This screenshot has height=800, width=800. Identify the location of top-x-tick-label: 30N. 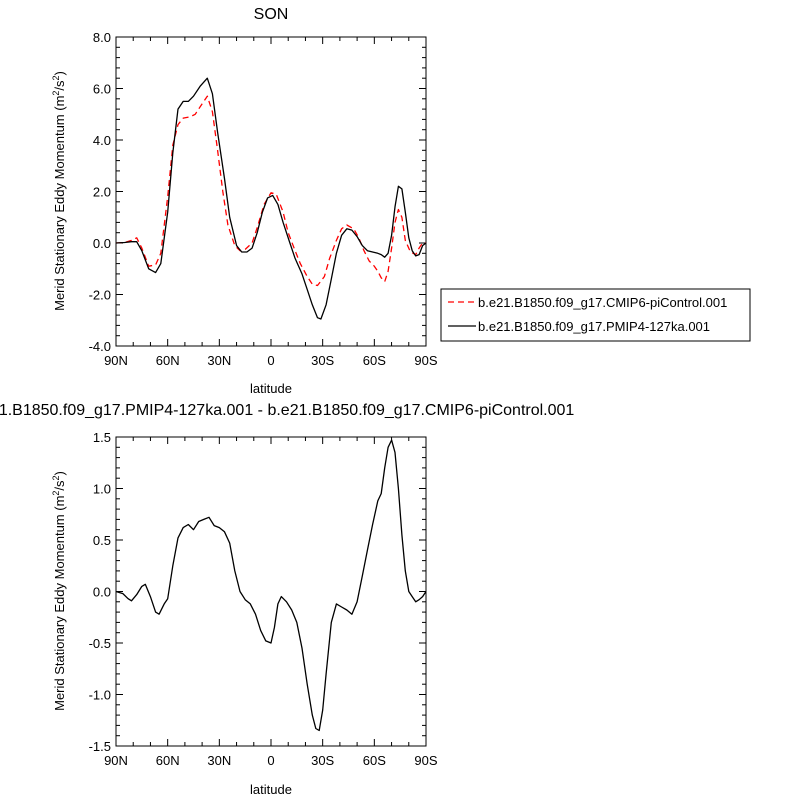
(219, 360).